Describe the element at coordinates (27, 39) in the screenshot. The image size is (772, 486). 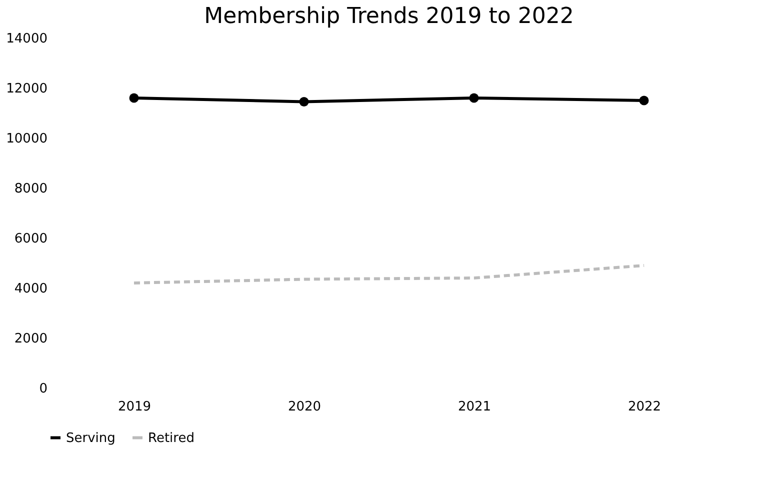
I see `y-tick-label: 14000` at that location.